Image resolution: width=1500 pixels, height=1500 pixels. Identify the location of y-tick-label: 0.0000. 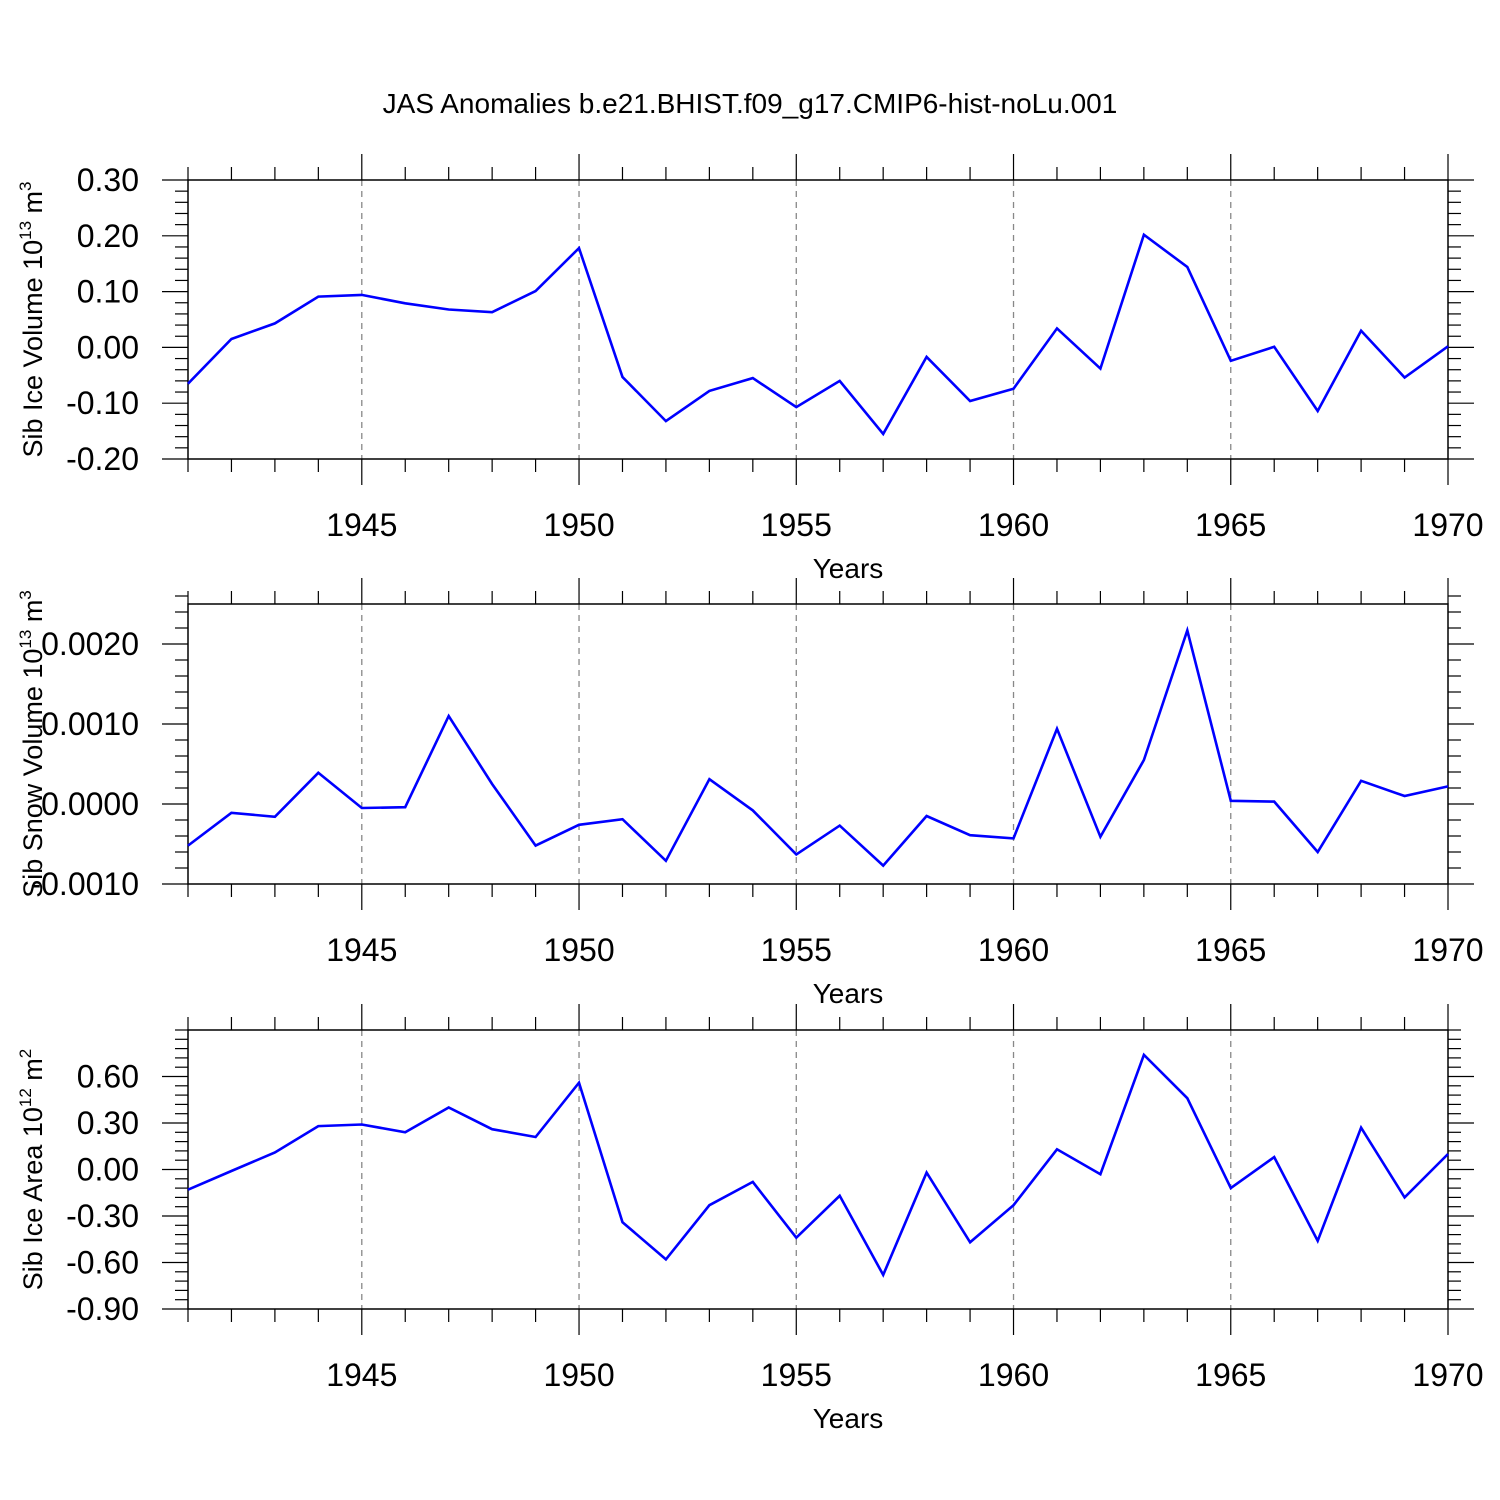
(90, 804).